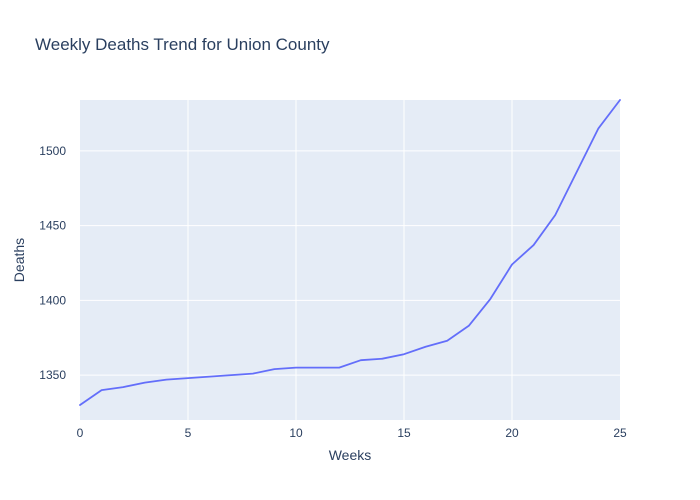  I want to click on x-tick-label: 25, so click(620, 433).